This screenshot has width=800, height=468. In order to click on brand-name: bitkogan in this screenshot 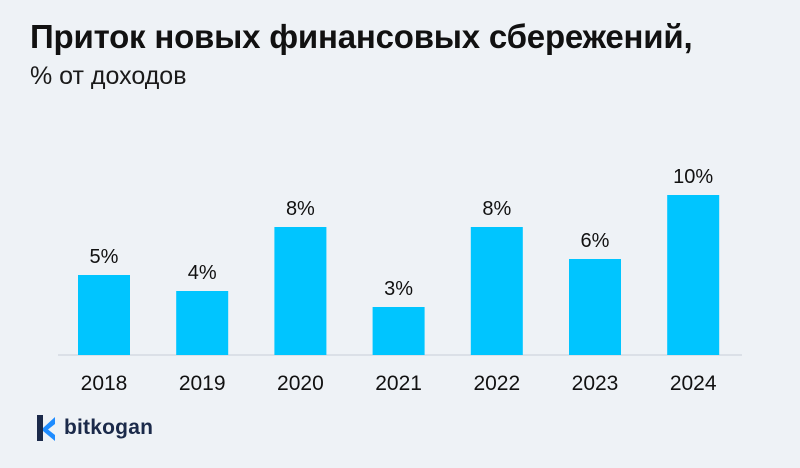, I will do `click(109, 427)`.